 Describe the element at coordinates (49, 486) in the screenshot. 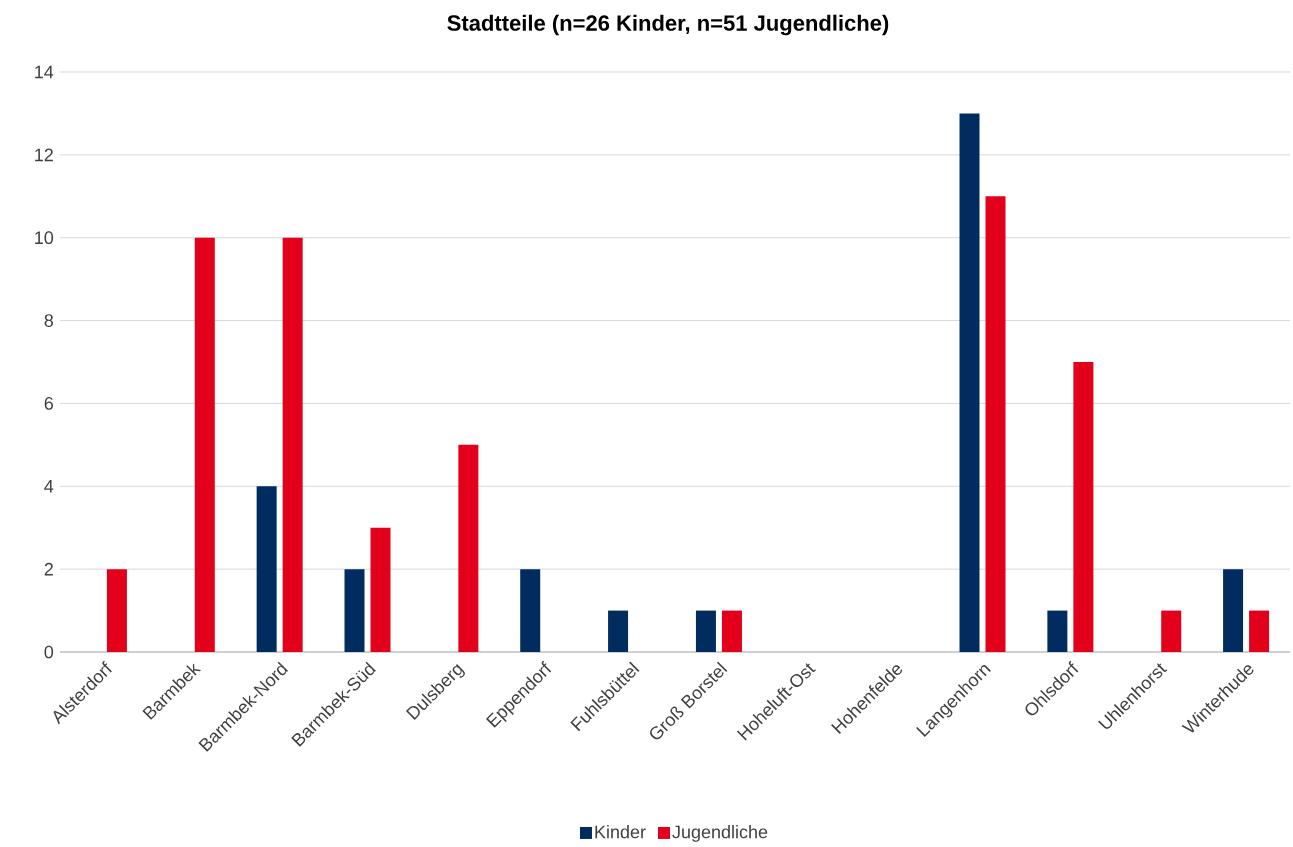

I see `y-tick-label: 4` at that location.